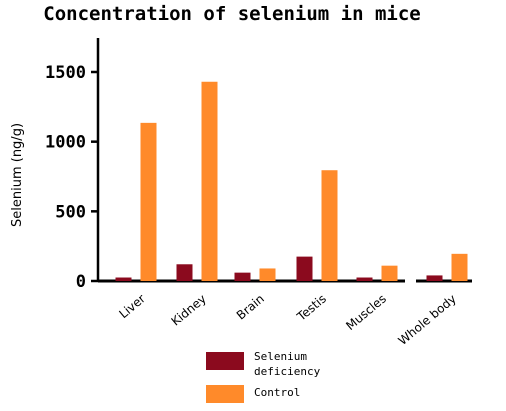  Describe the element at coordinates (189, 310) in the screenshot. I see `x-tick-label: Kidney` at that location.